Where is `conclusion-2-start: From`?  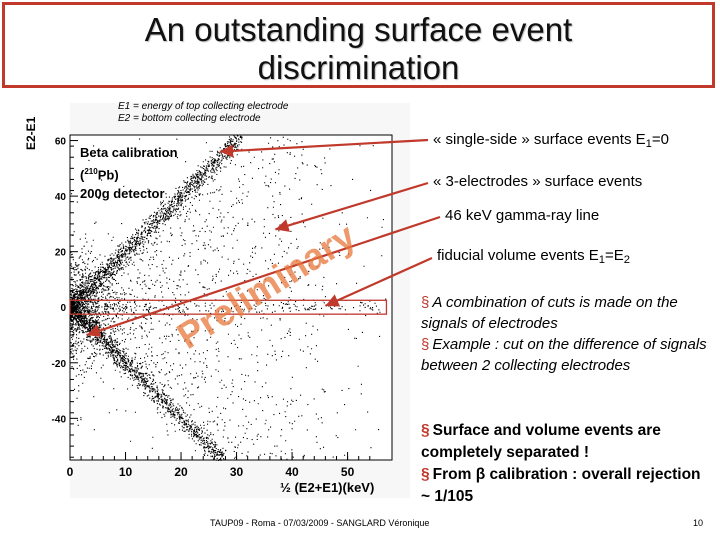 conclusion-2-start: From is located at coordinates (454, 474).